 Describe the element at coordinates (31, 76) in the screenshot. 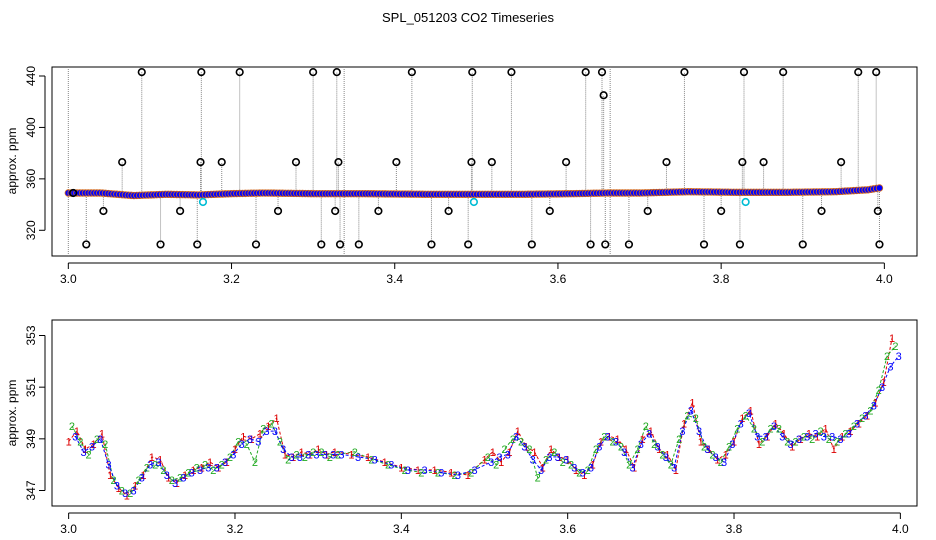

I see `top-y-tick-label: 440` at that location.